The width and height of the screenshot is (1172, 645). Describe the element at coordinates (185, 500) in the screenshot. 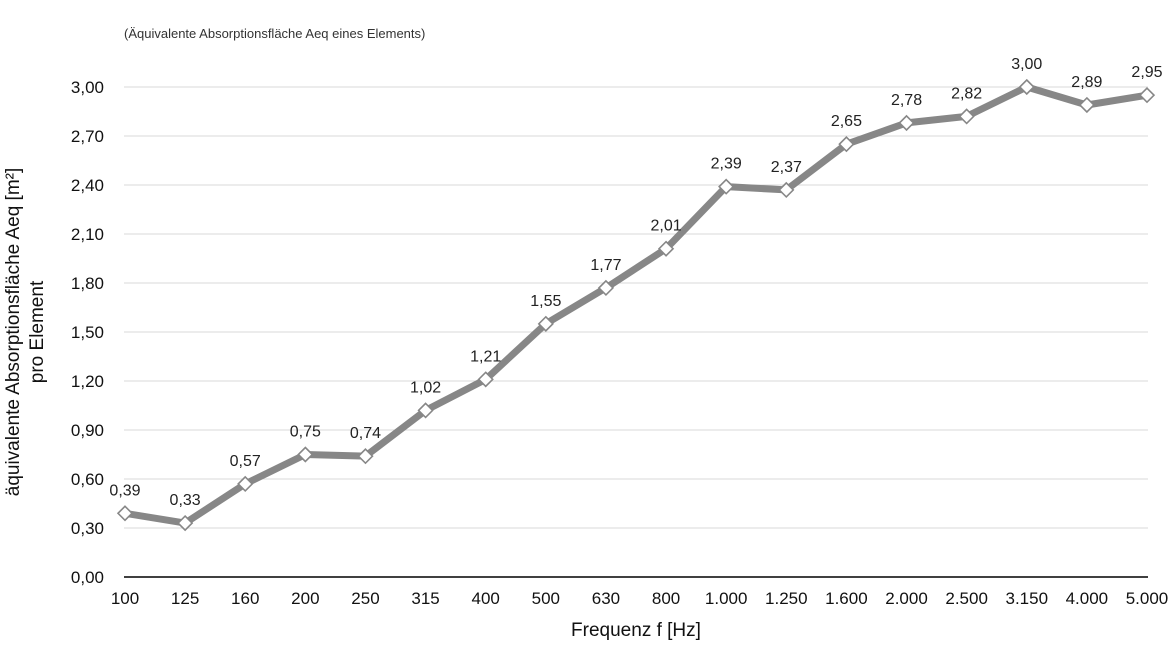

I see `data-value-label: 0,33` at that location.